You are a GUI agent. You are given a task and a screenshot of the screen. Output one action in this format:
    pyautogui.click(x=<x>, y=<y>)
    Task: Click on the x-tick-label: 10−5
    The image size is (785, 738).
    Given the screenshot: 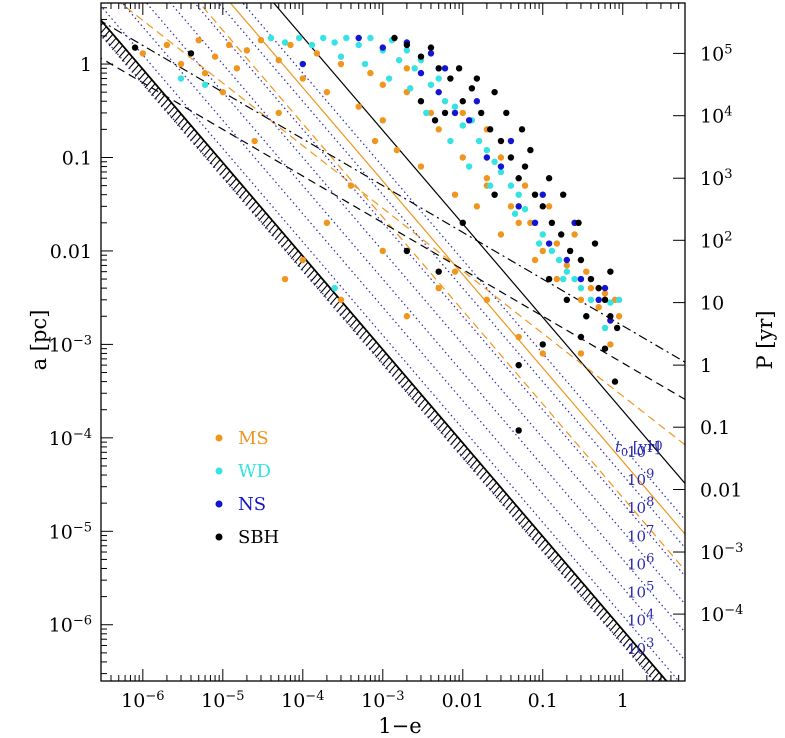 What is the action you would take?
    pyautogui.click(x=222, y=700)
    